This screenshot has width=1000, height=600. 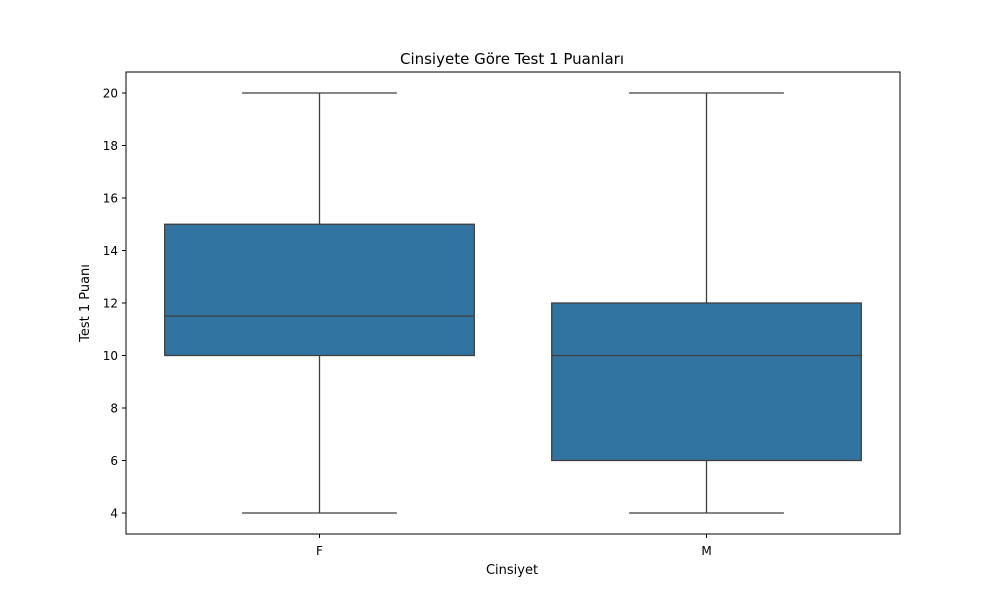 What do you see at coordinates (110, 251) in the screenshot?
I see `y-tick-label: 14` at bounding box center [110, 251].